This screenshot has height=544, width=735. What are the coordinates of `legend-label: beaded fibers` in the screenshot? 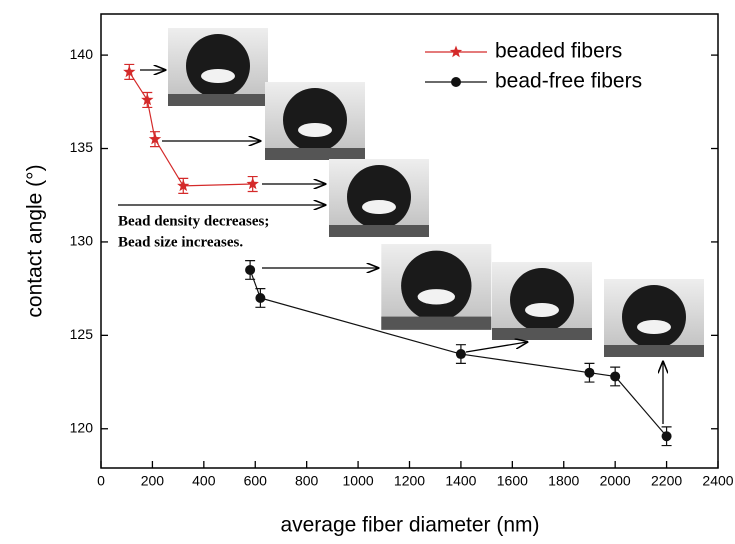 It's located at (558, 51).